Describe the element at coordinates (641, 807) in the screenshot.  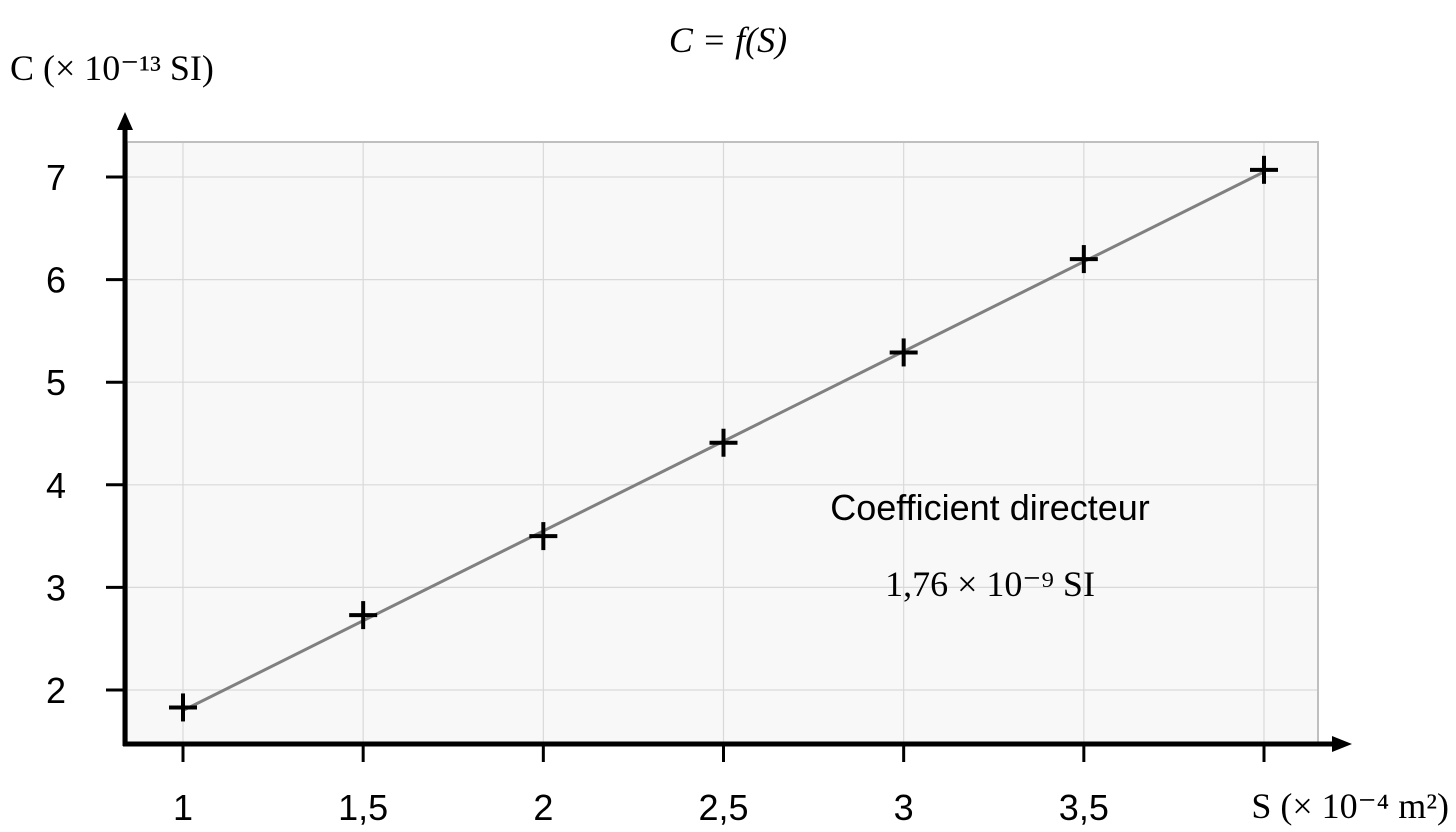
I see `x-tick-labels: 1 1,5 2 2,5 3 3,5` at that location.